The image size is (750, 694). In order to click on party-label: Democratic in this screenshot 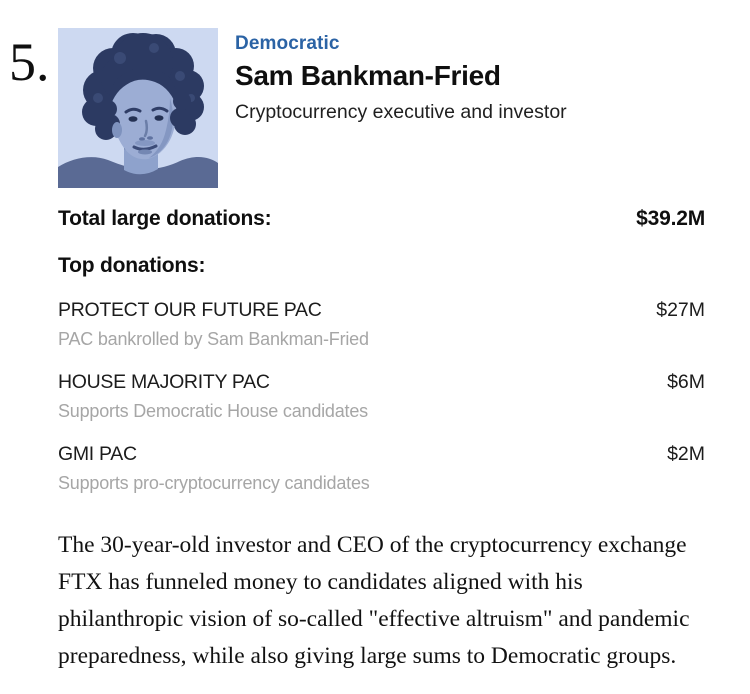, I will do `click(287, 43)`.